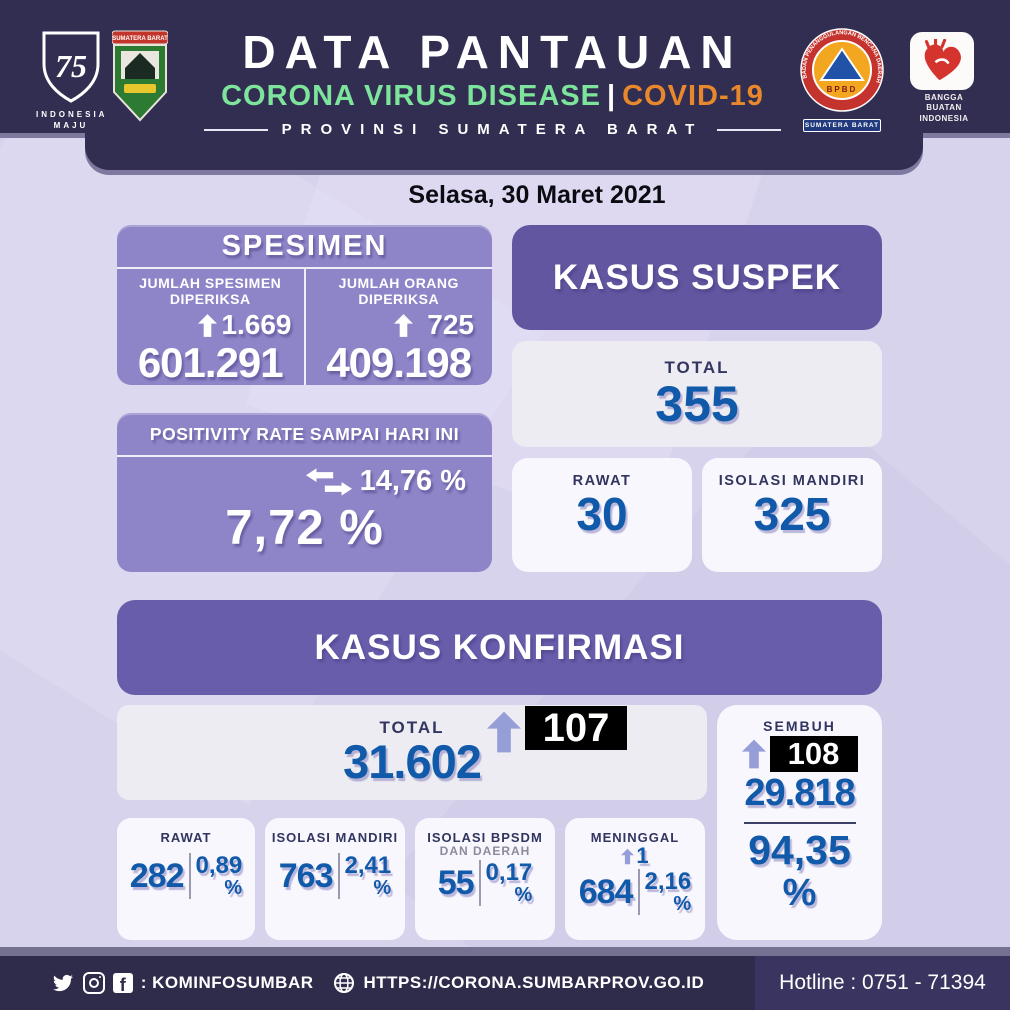  What do you see at coordinates (697, 367) in the screenshot?
I see `suspek-total-label: TOTAL` at bounding box center [697, 367].